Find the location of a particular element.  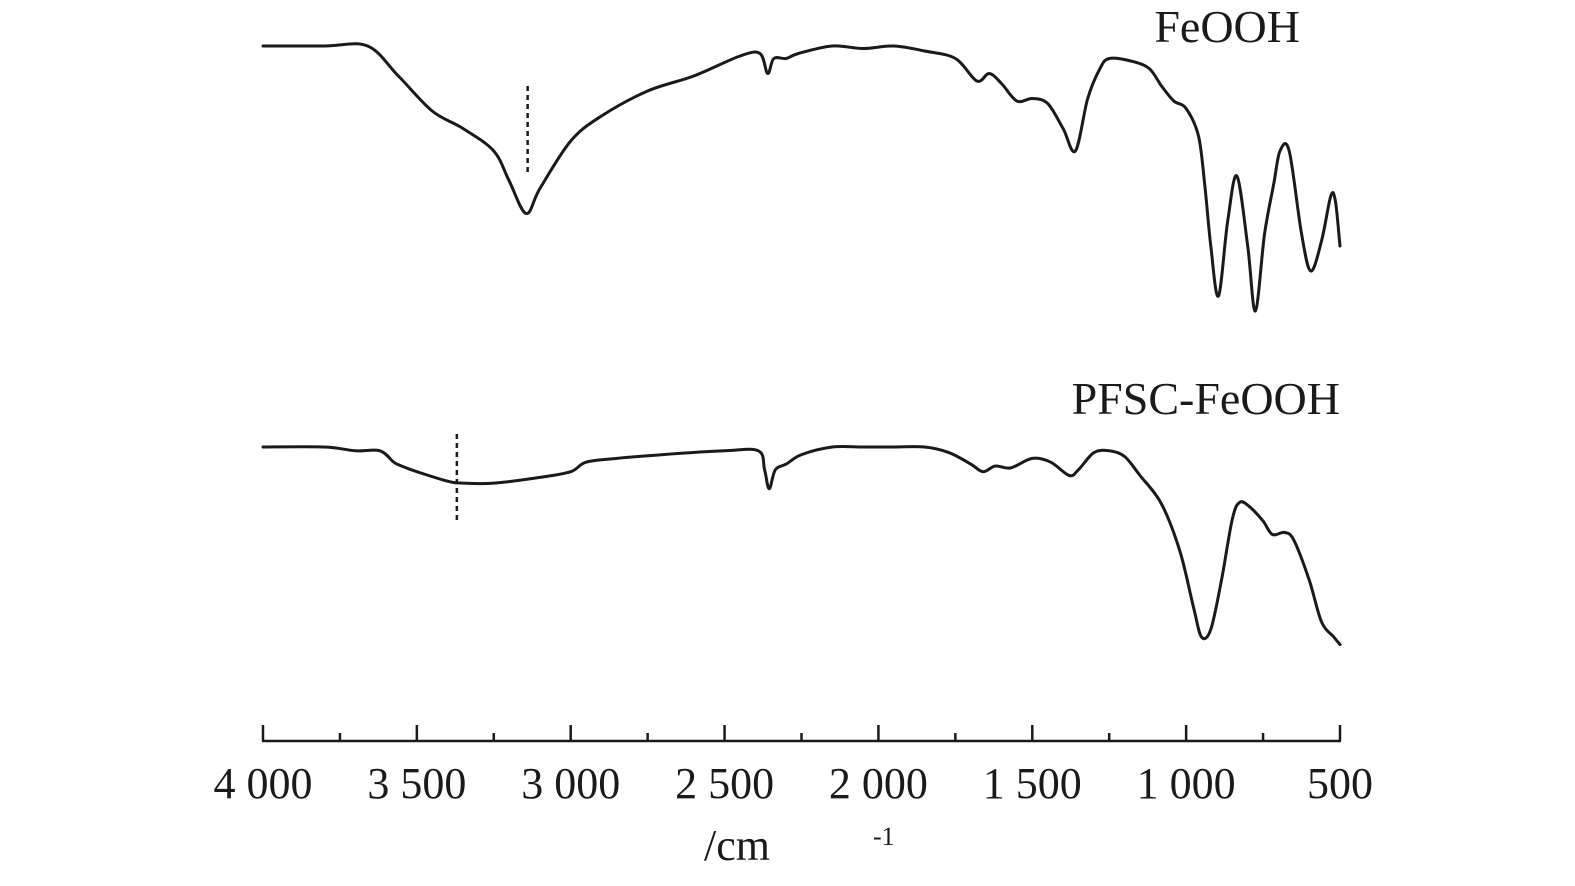

x-axis-title-superscript: -1 is located at coordinates (884, 836).